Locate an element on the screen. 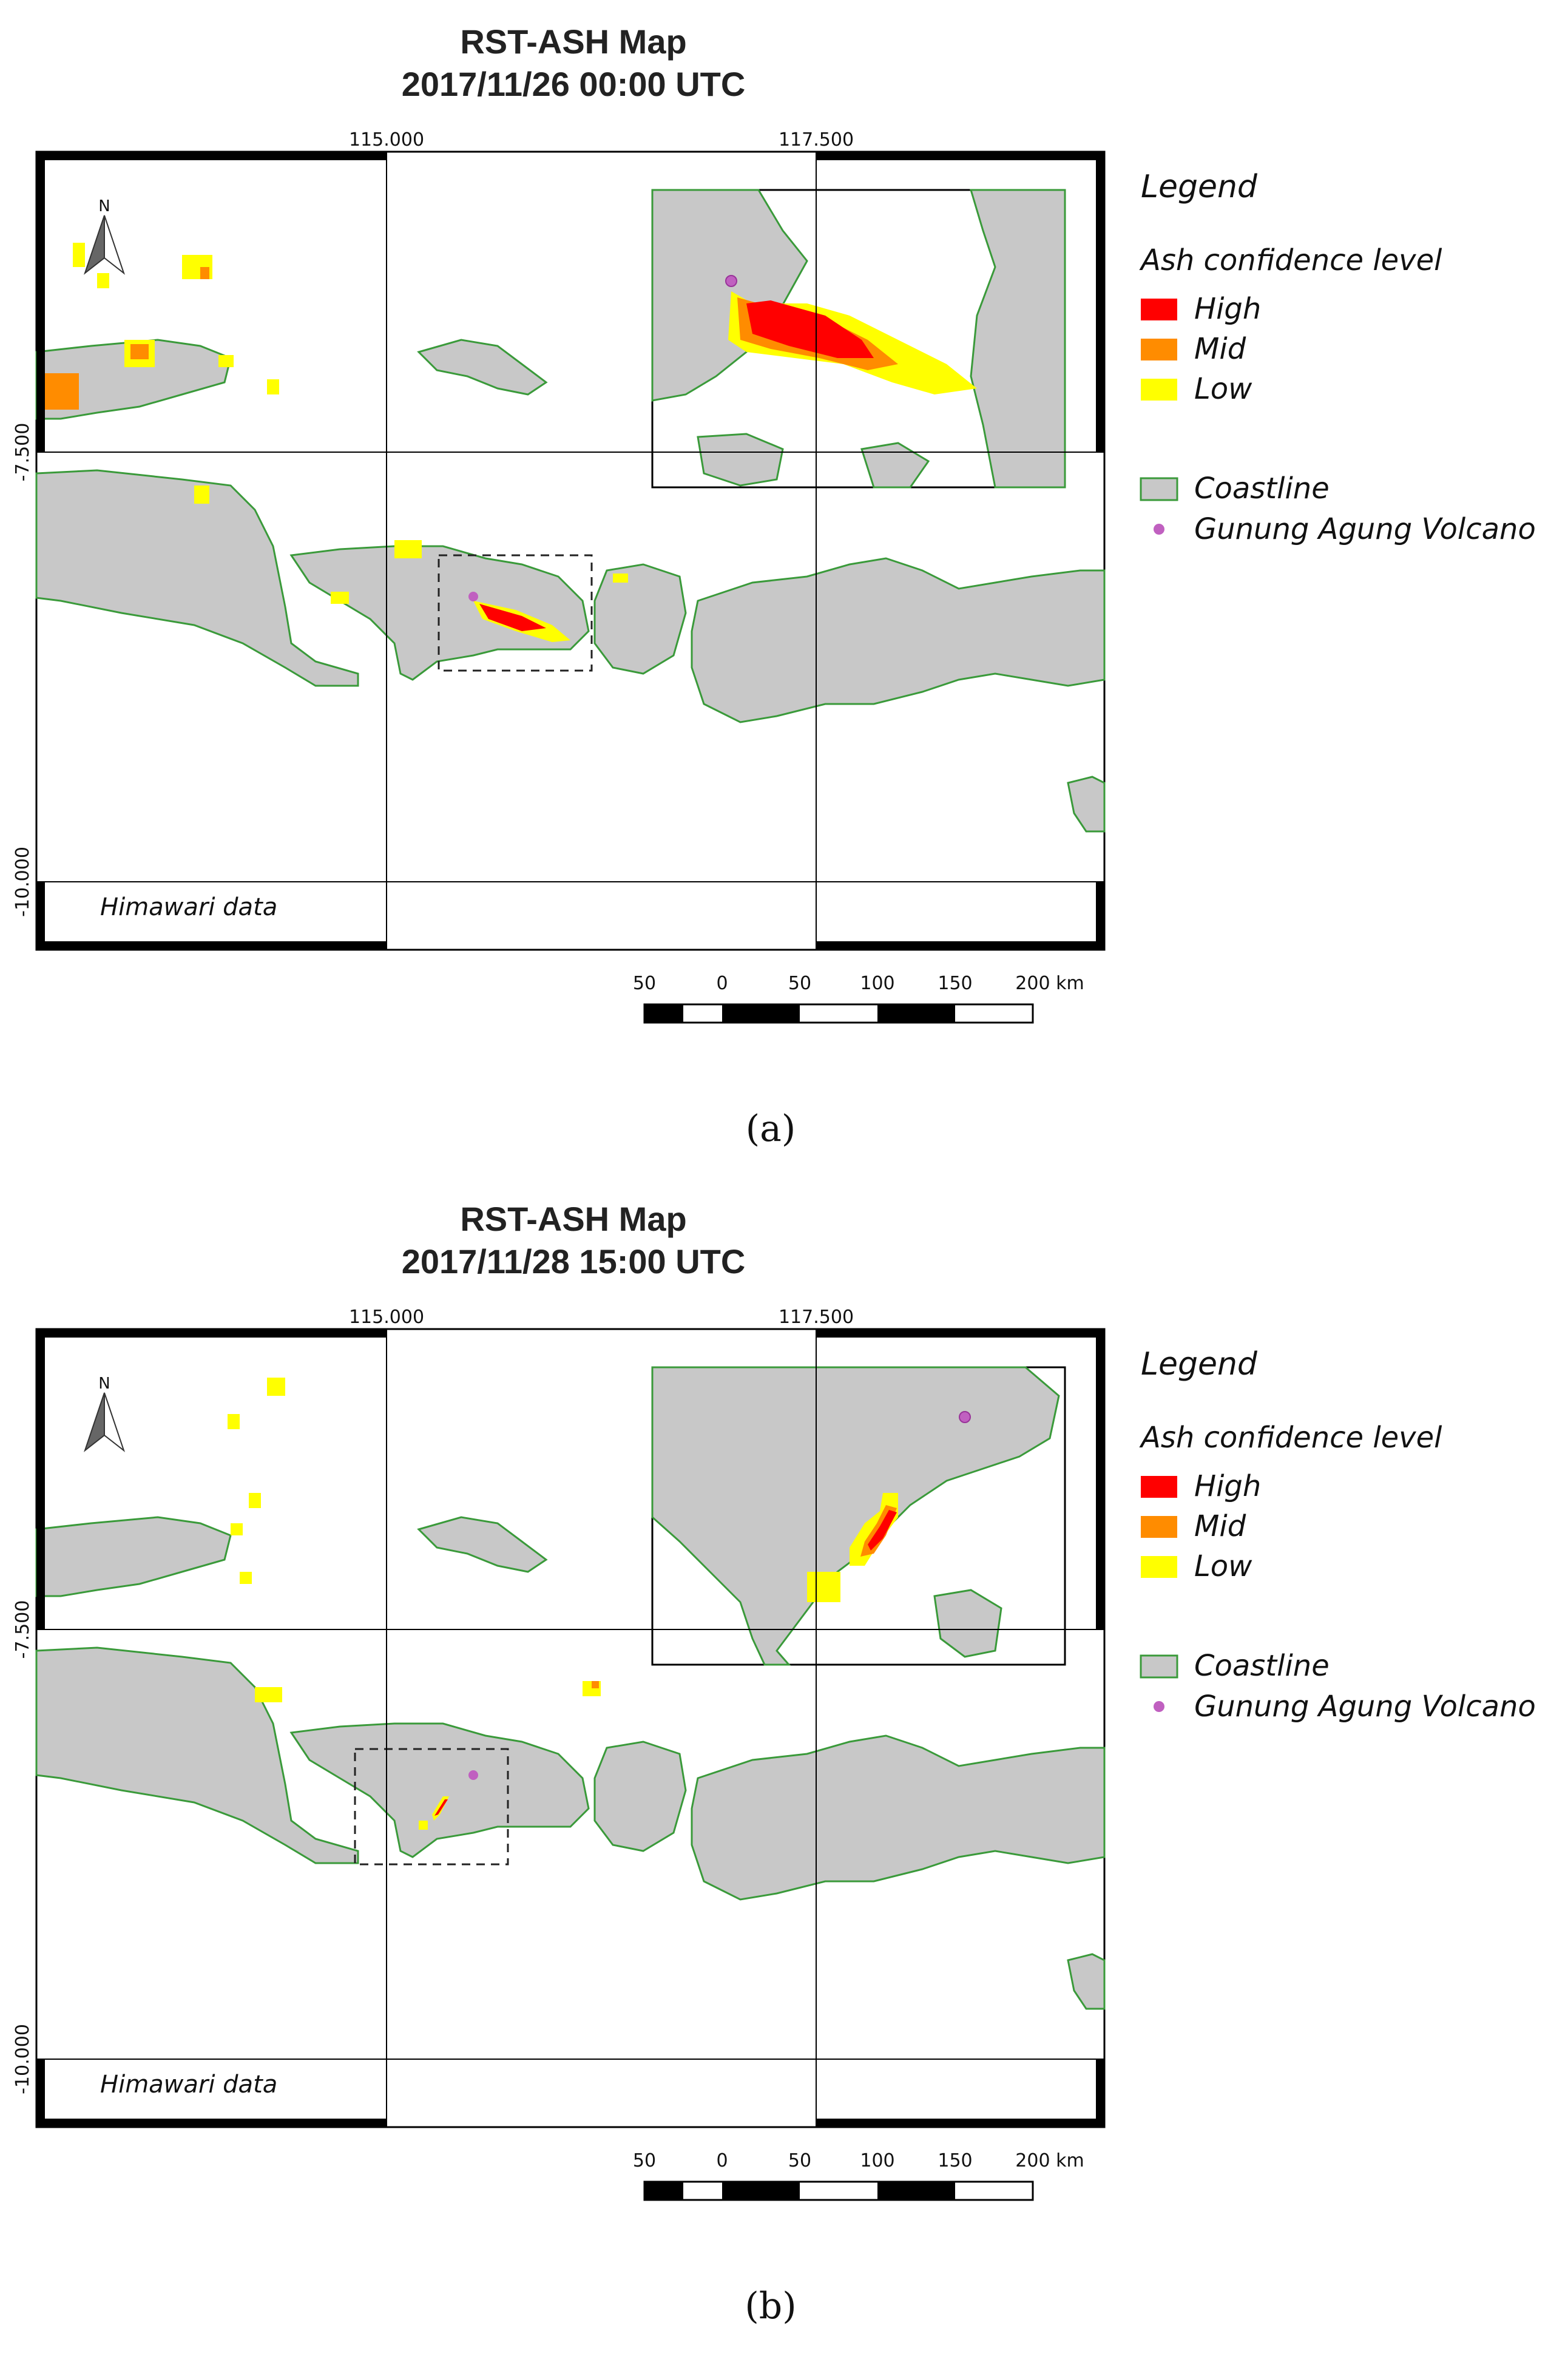 Image resolution: width=1568 pixels, height=2365 pixels. figure-caption: (a) is located at coordinates (771, 1129).